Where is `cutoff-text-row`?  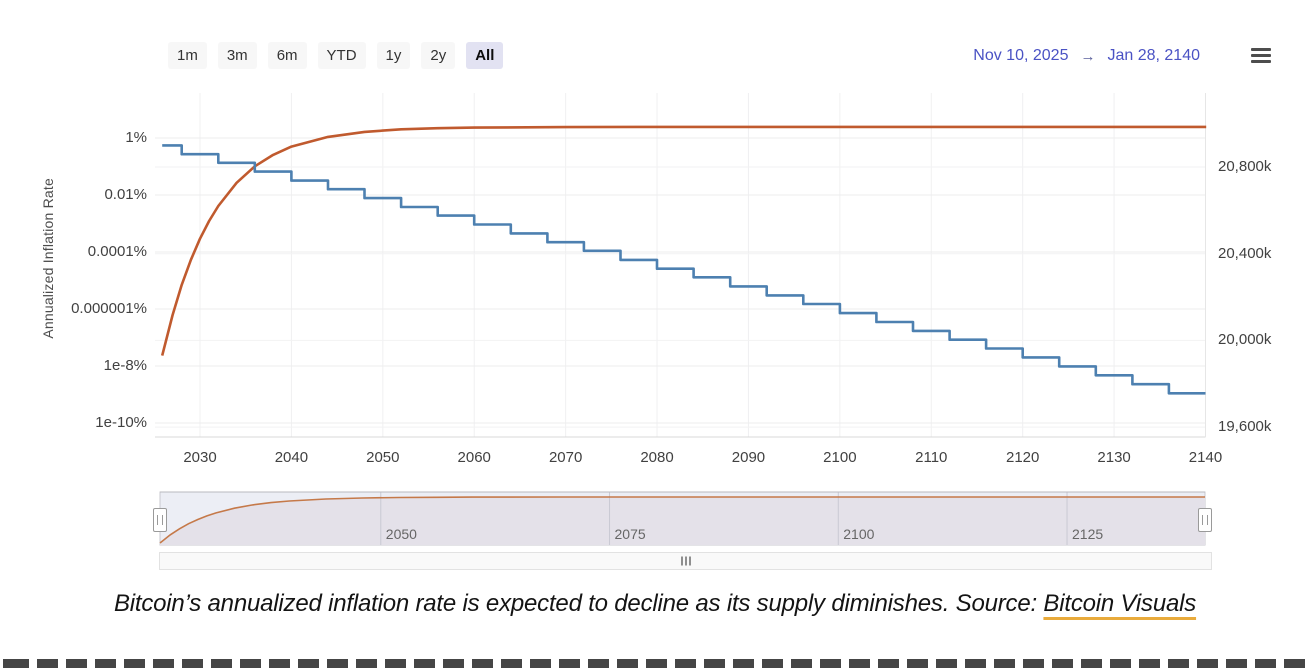
cutoff-text-row is located at coordinates (655, 663).